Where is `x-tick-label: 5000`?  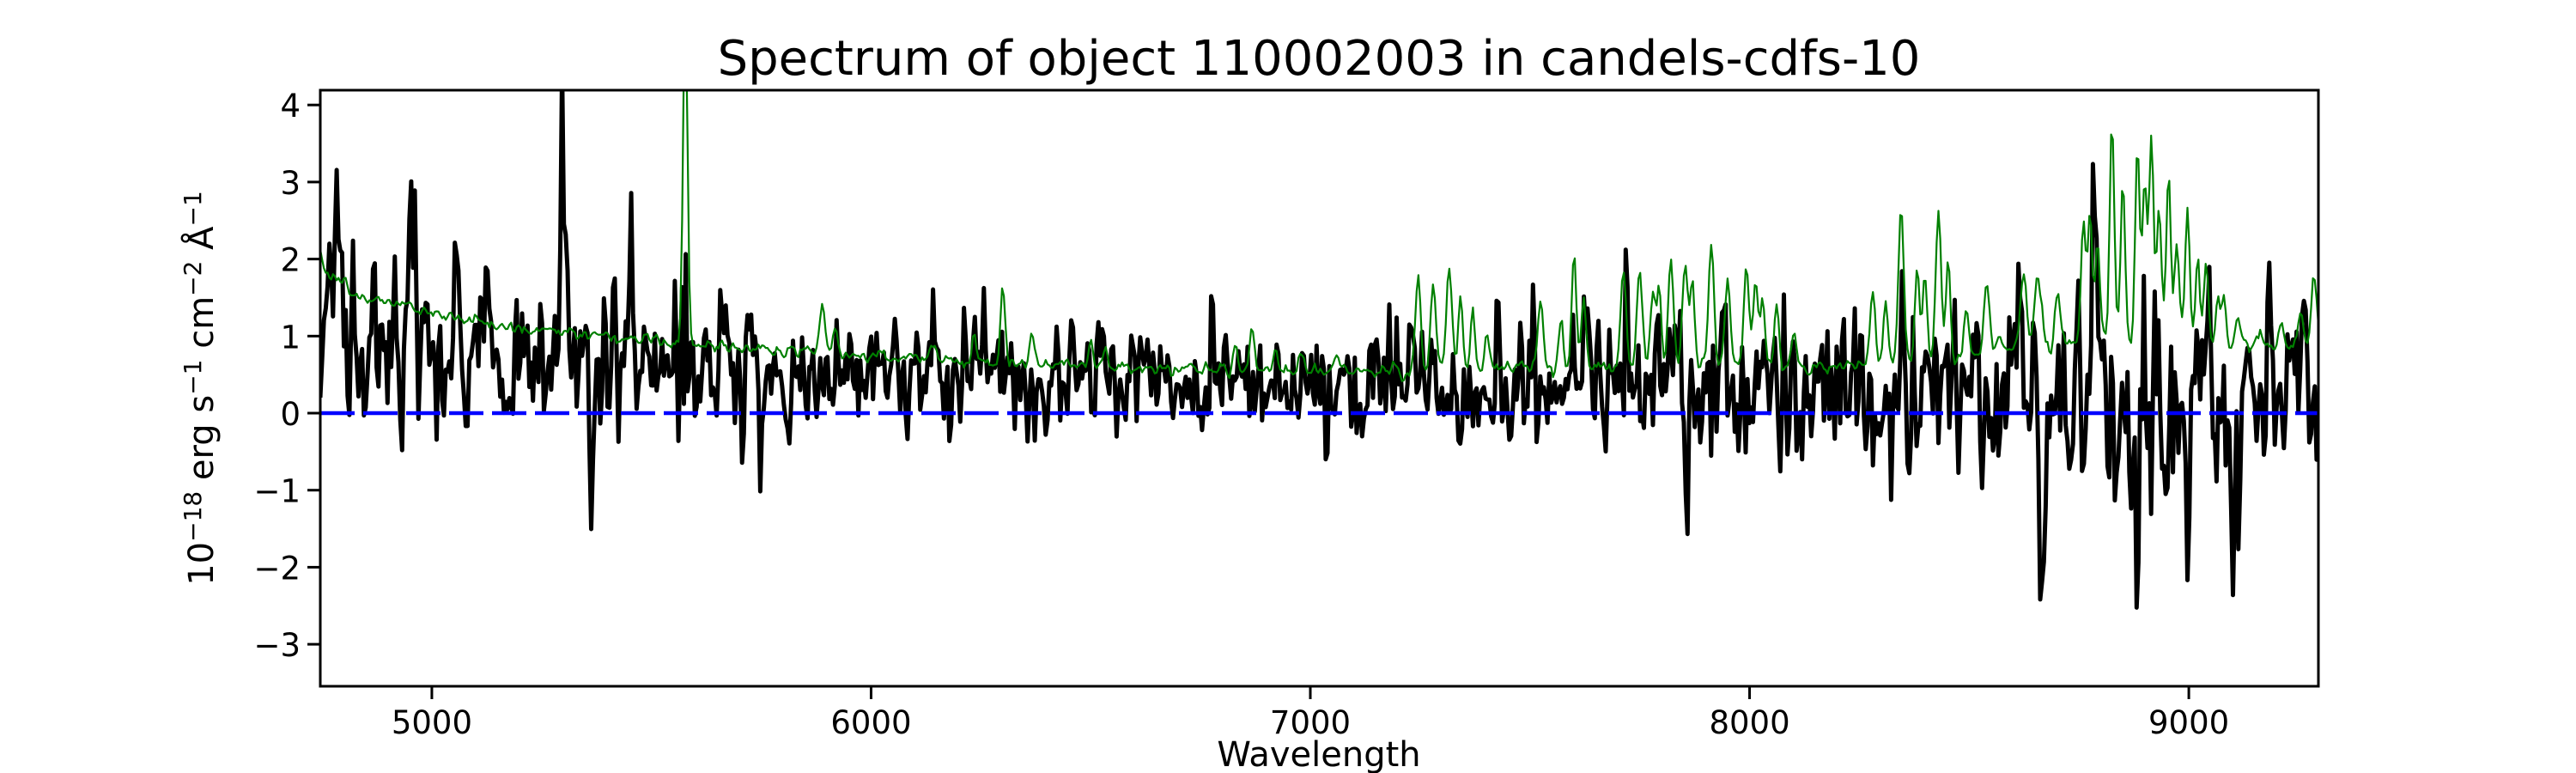 x-tick-label: 5000 is located at coordinates (432, 722).